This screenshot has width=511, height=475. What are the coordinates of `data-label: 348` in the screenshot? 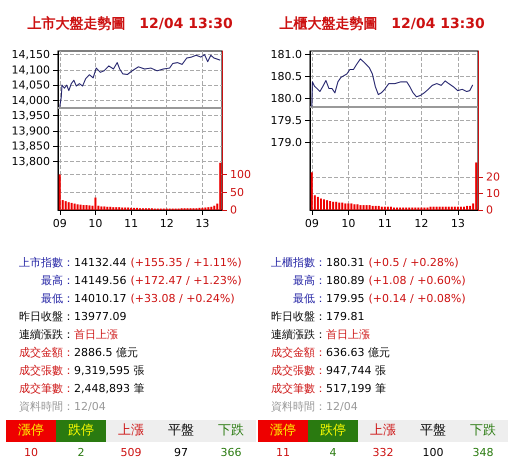 It's located at (483, 453).